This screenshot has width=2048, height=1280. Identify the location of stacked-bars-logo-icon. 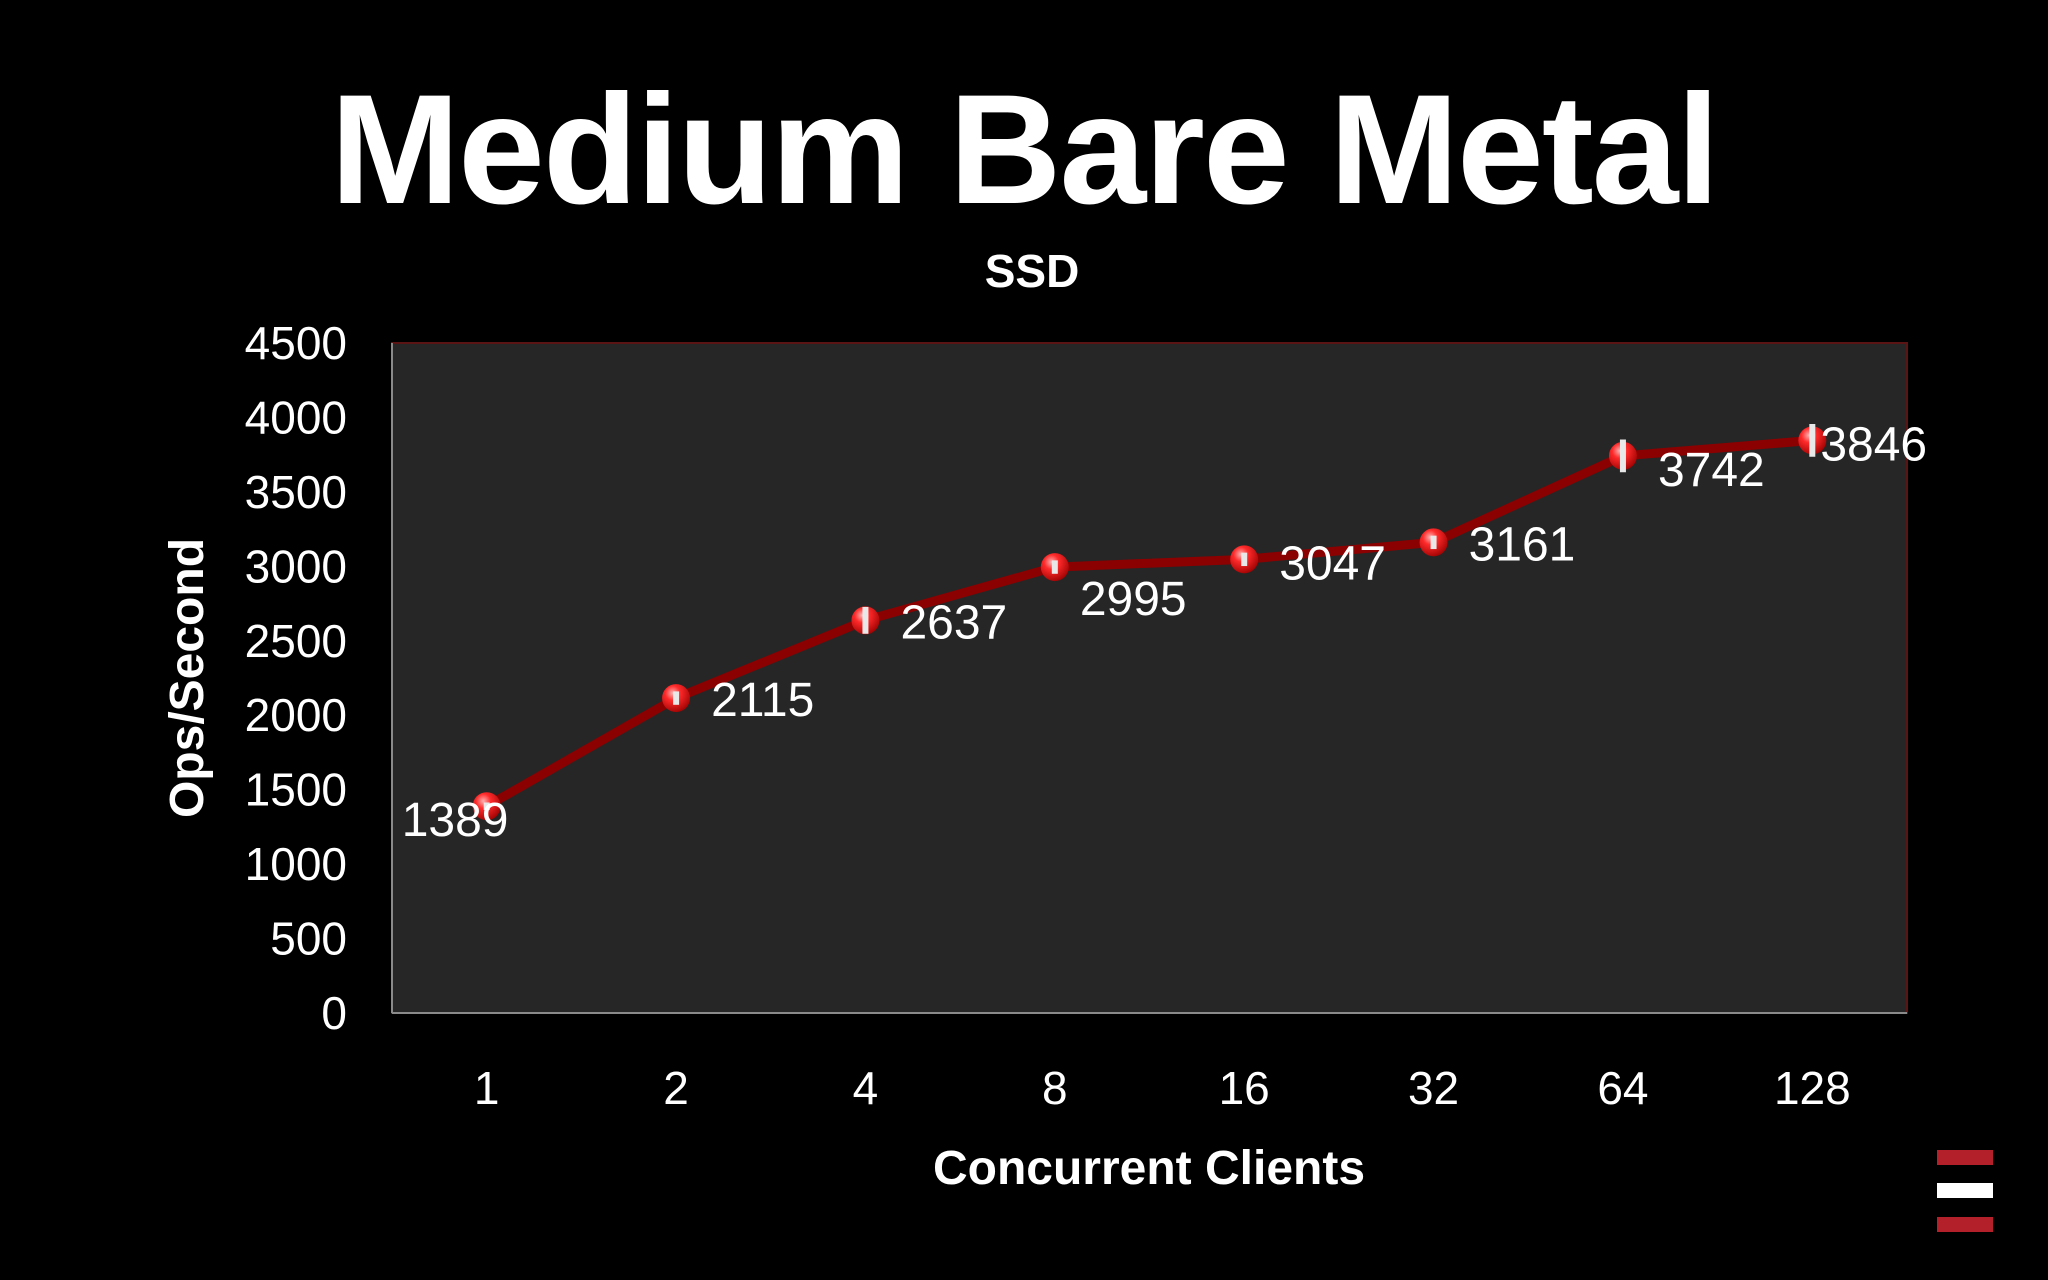
(1965, 1191).